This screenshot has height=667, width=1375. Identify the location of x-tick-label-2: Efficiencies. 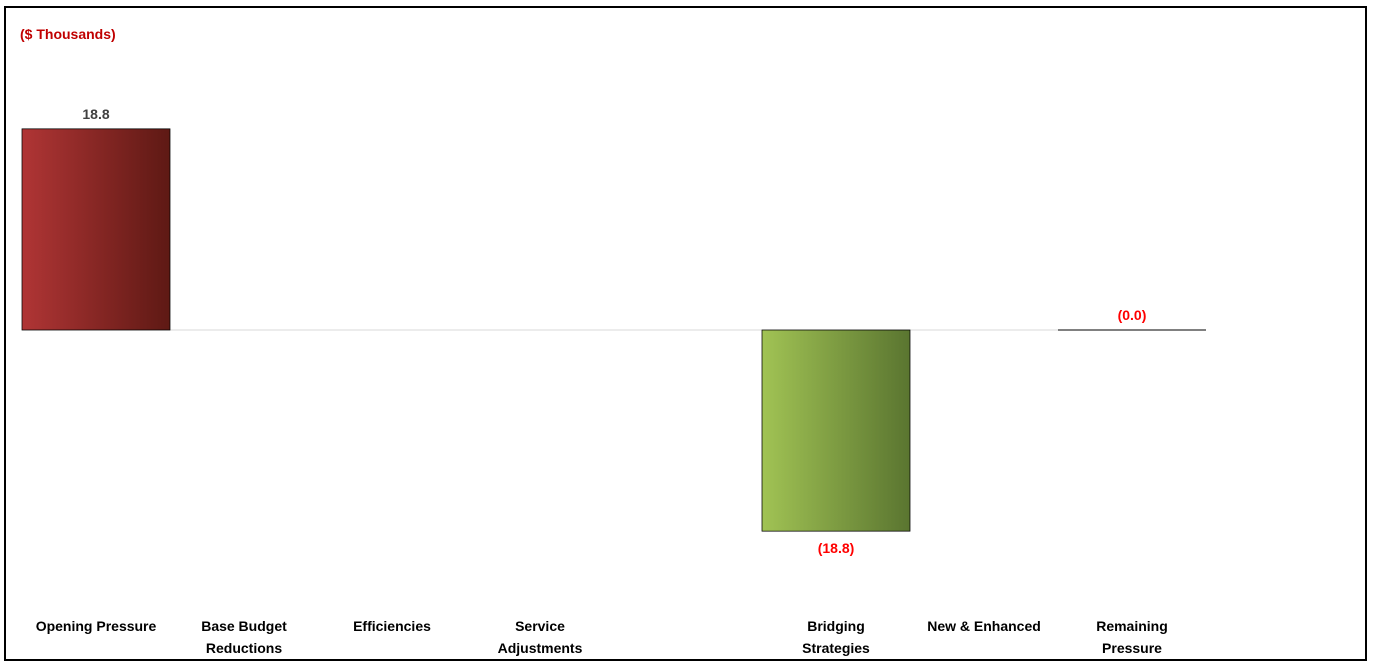
(392, 626).